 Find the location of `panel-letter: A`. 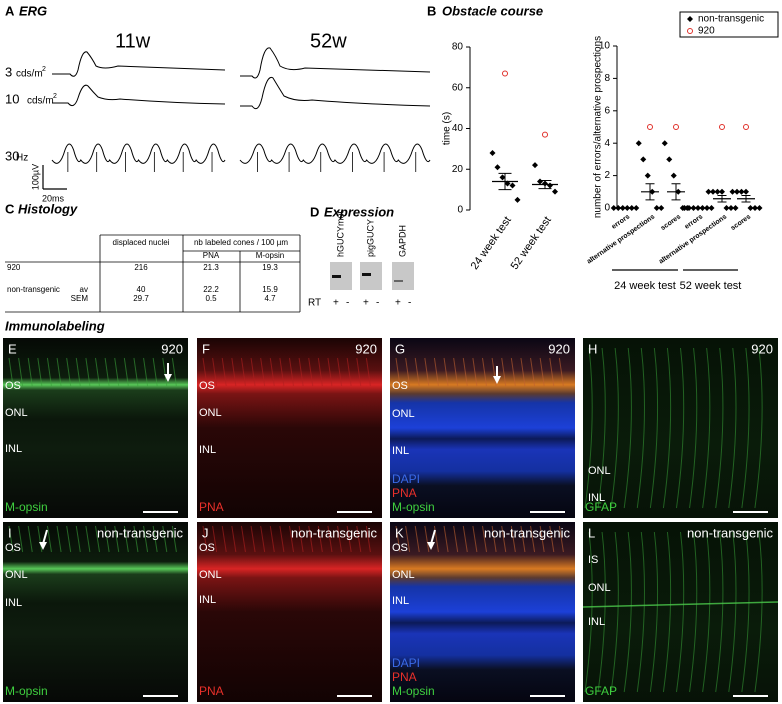

panel-letter: A is located at coordinates (10, 10).